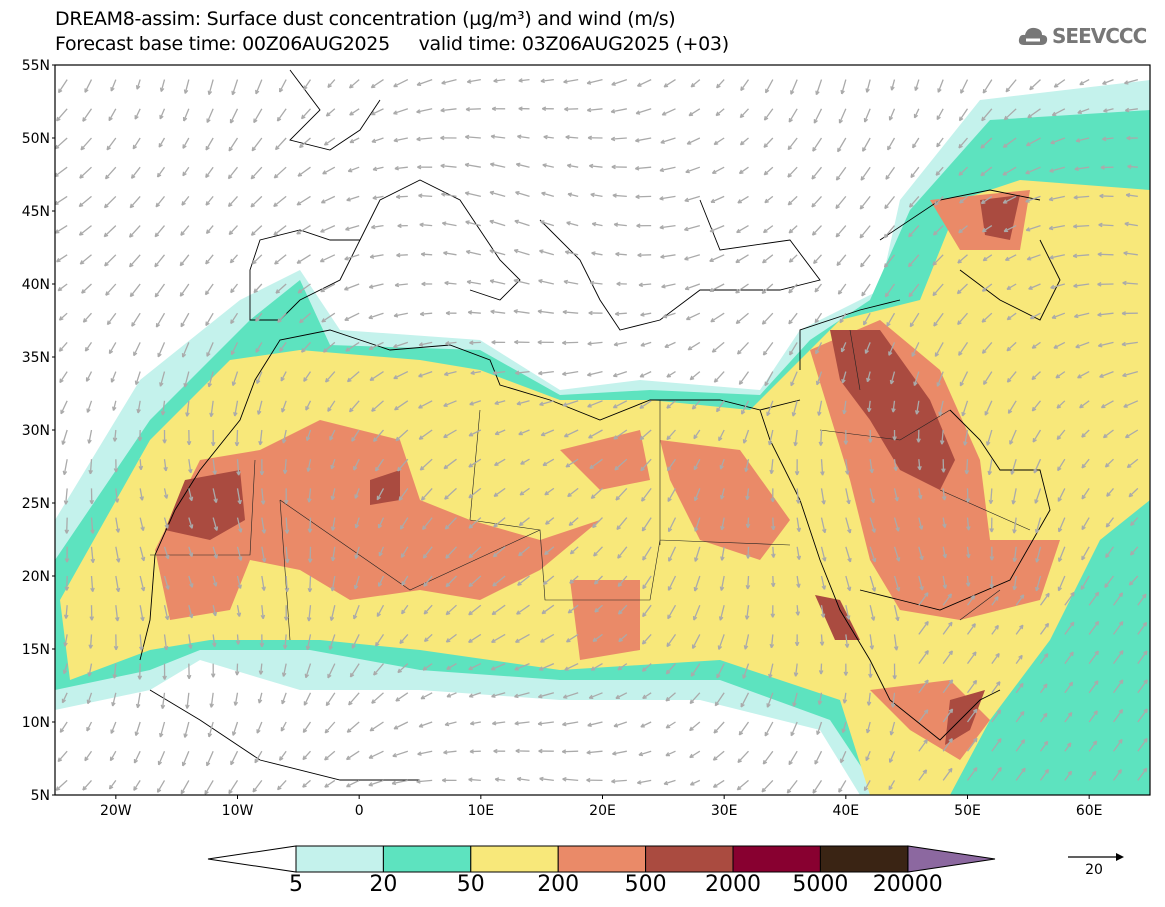 The height and width of the screenshot is (907, 1165). Describe the element at coordinates (602, 859) in the screenshot. I see `colorbar-segment` at that location.